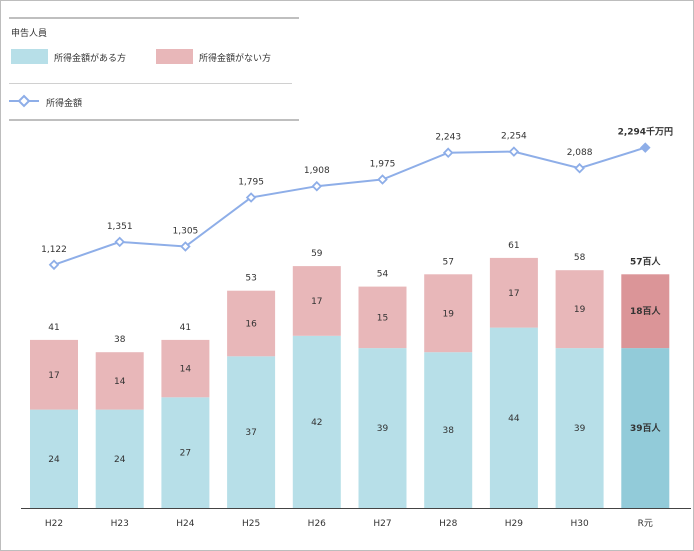 The height and width of the screenshot is (551, 694). I want to click on x-tick-label: H29, so click(514, 524).